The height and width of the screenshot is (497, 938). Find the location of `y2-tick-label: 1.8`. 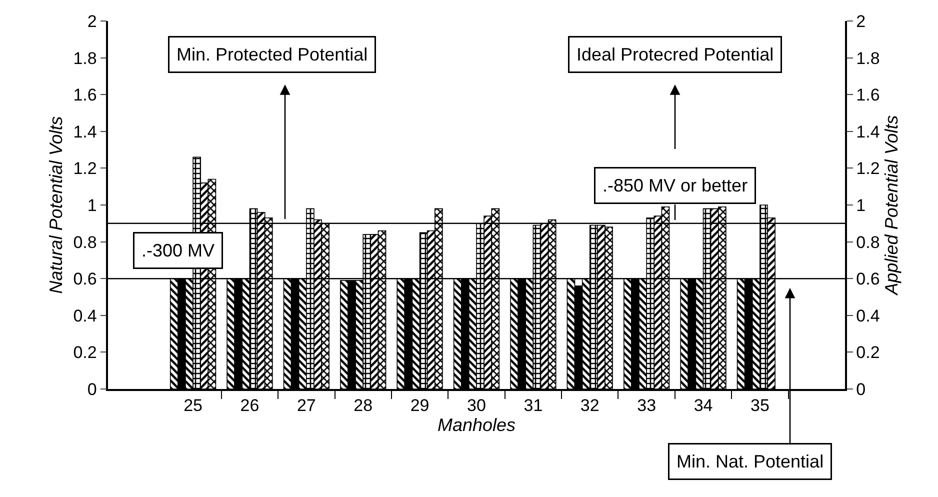

y2-tick-label: 1.8 is located at coordinates (868, 58).